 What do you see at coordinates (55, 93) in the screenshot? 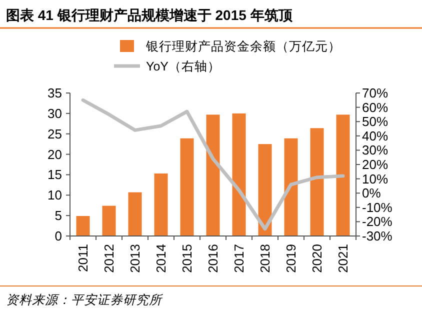
I see `y-tick-label: 35` at bounding box center [55, 93].